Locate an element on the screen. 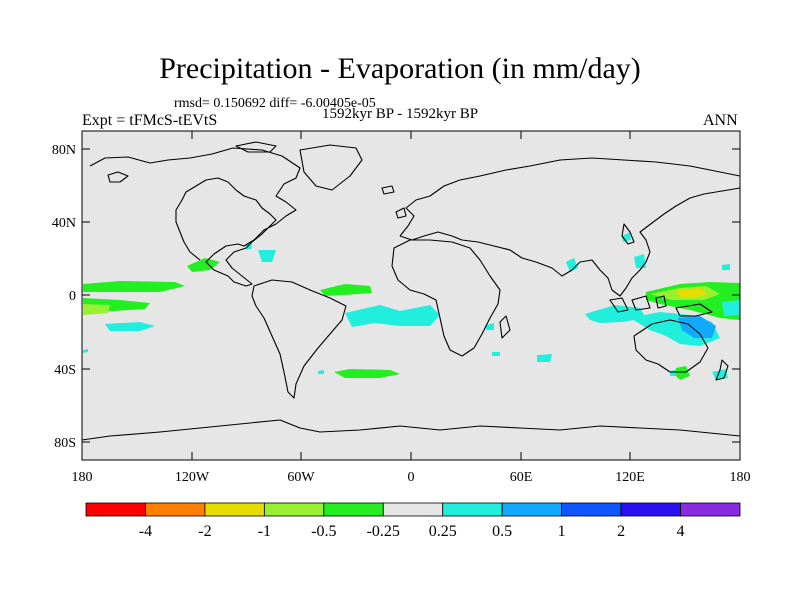 The width and height of the screenshot is (800, 600). field-tasman-cyan is located at coordinates (673, 373).